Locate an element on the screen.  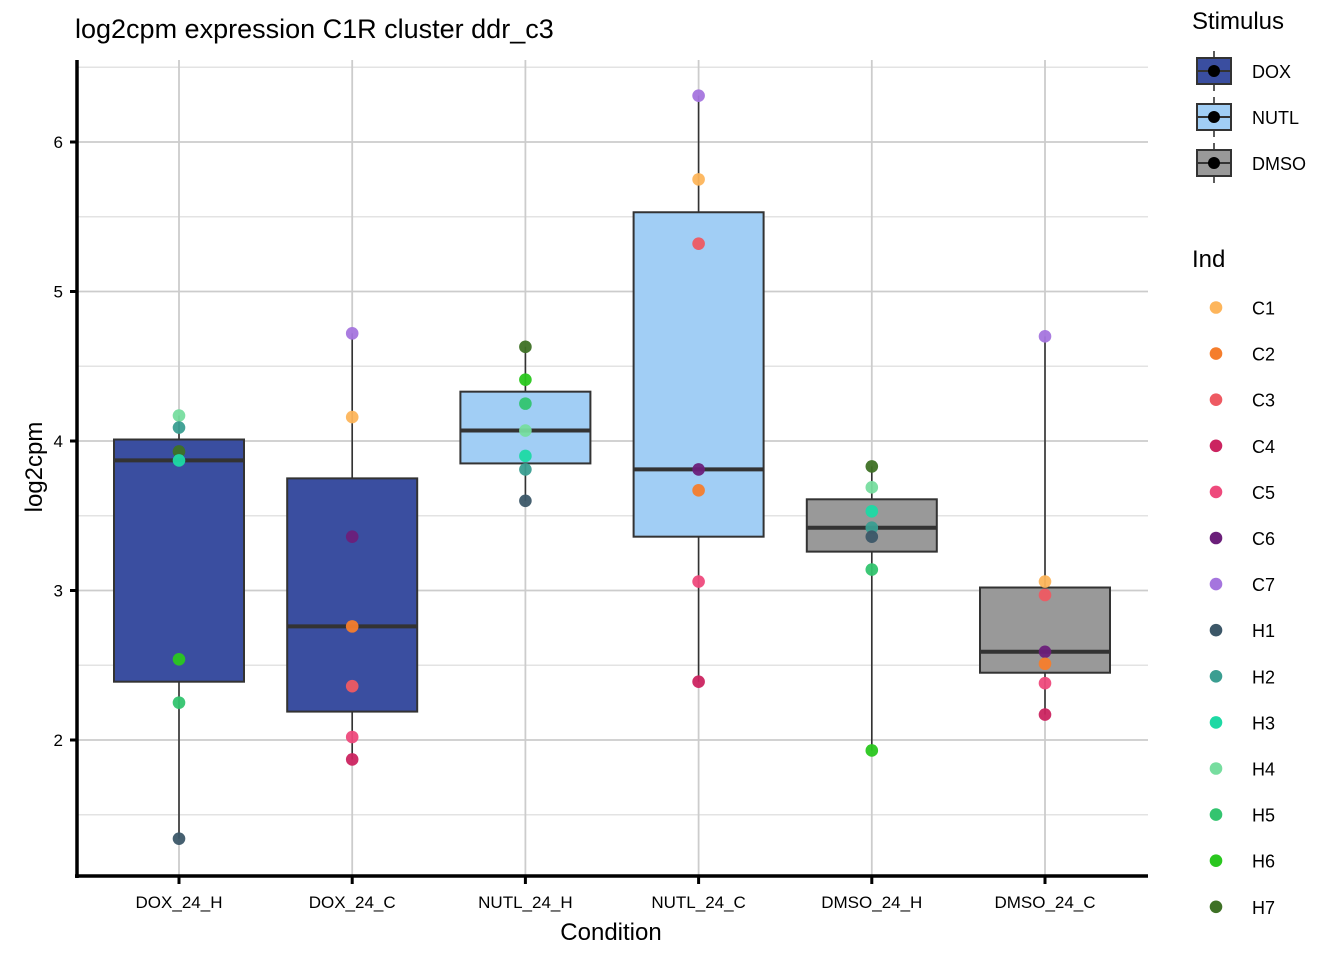
x-tick-label: DOX_24_H is located at coordinates (179, 902).